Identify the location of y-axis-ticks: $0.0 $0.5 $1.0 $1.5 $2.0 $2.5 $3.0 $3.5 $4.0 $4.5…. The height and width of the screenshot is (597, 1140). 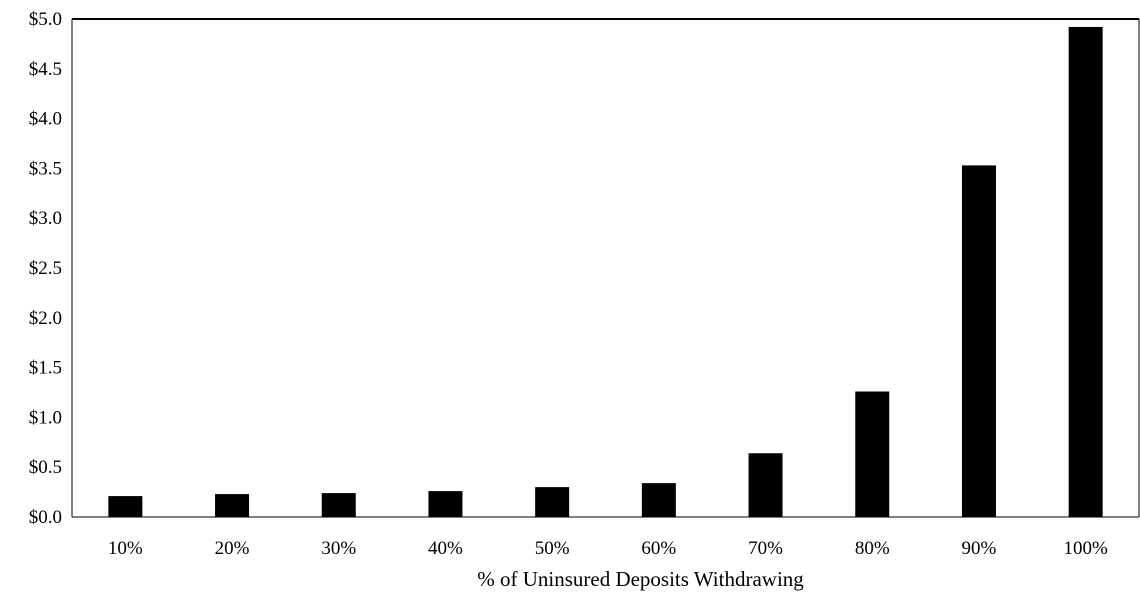
(45, 268).